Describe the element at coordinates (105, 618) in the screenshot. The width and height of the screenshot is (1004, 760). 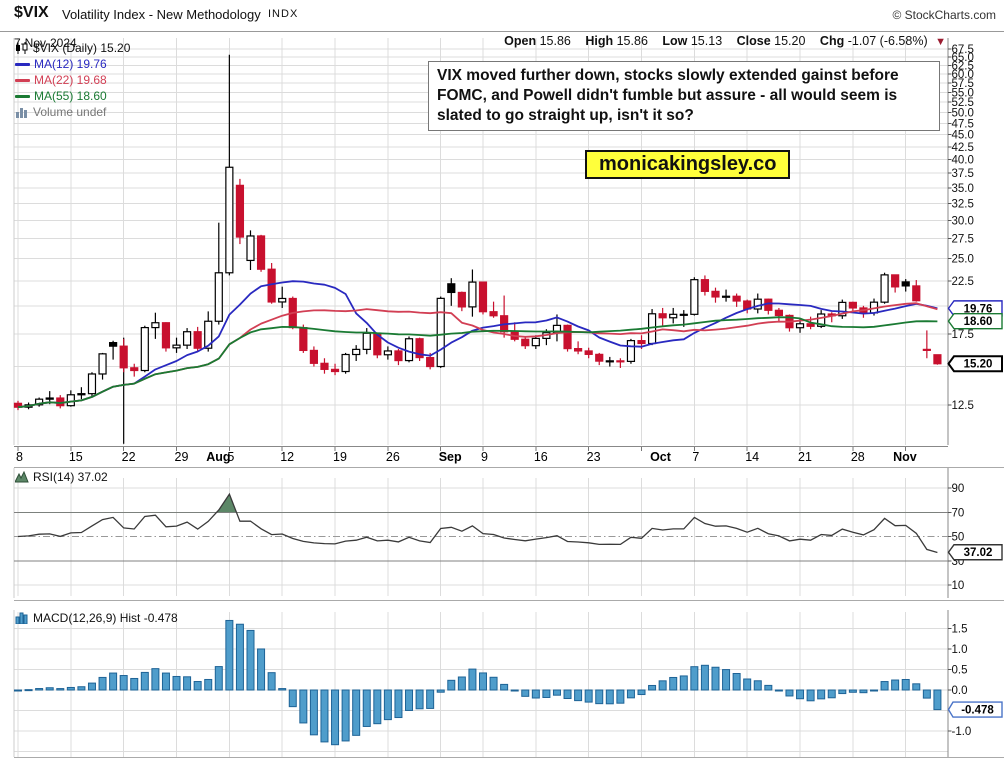
I see `macd-label-text: MACD(12,26,9) Hist -0.478` at that location.